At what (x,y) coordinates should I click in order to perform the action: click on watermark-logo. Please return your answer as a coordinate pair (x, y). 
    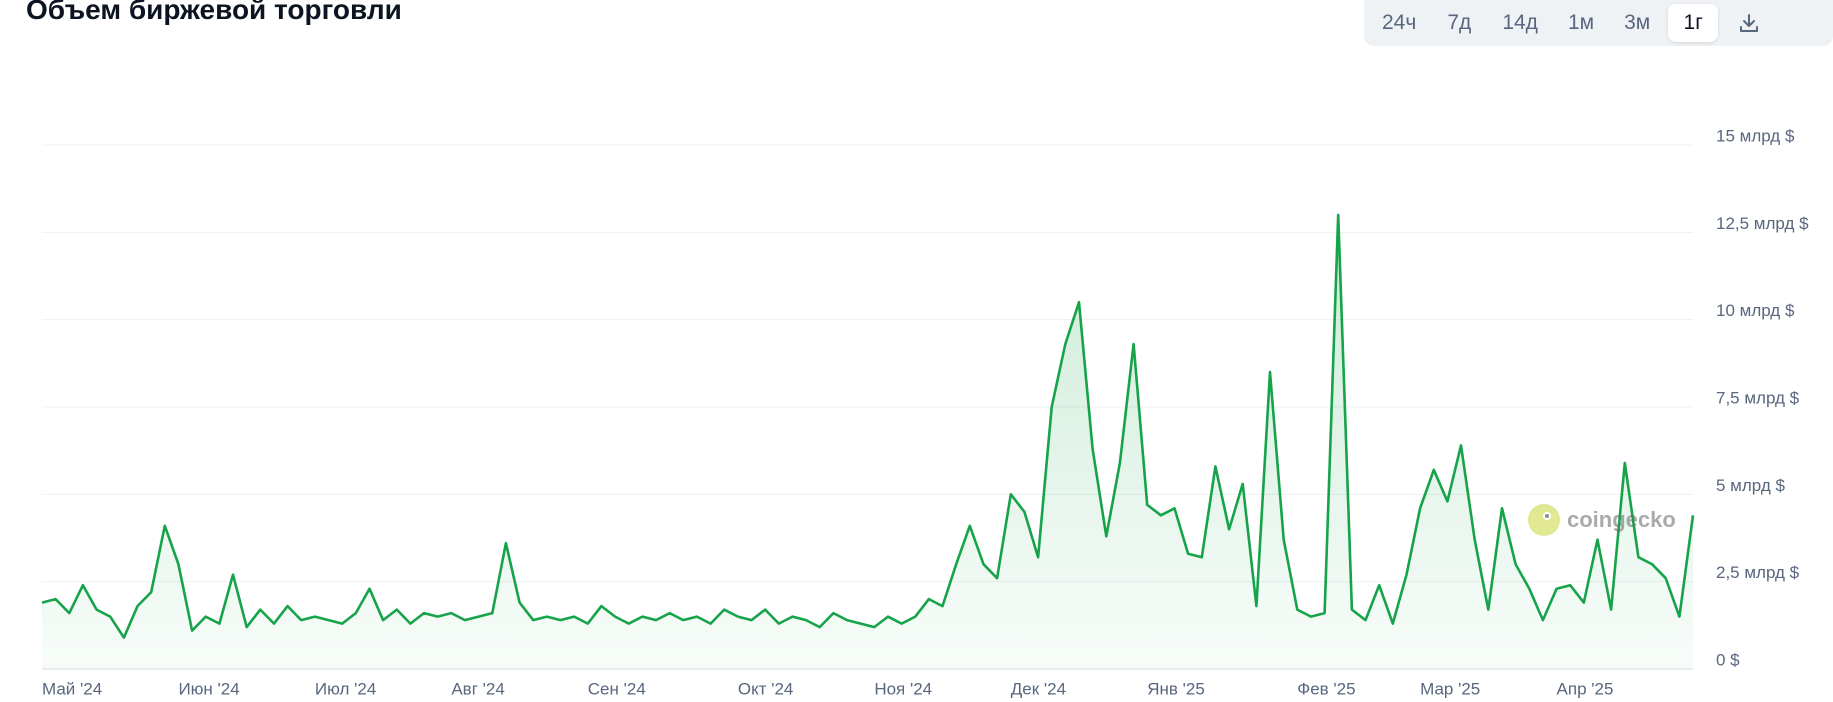
    Looking at the image, I should click on (1544, 520).